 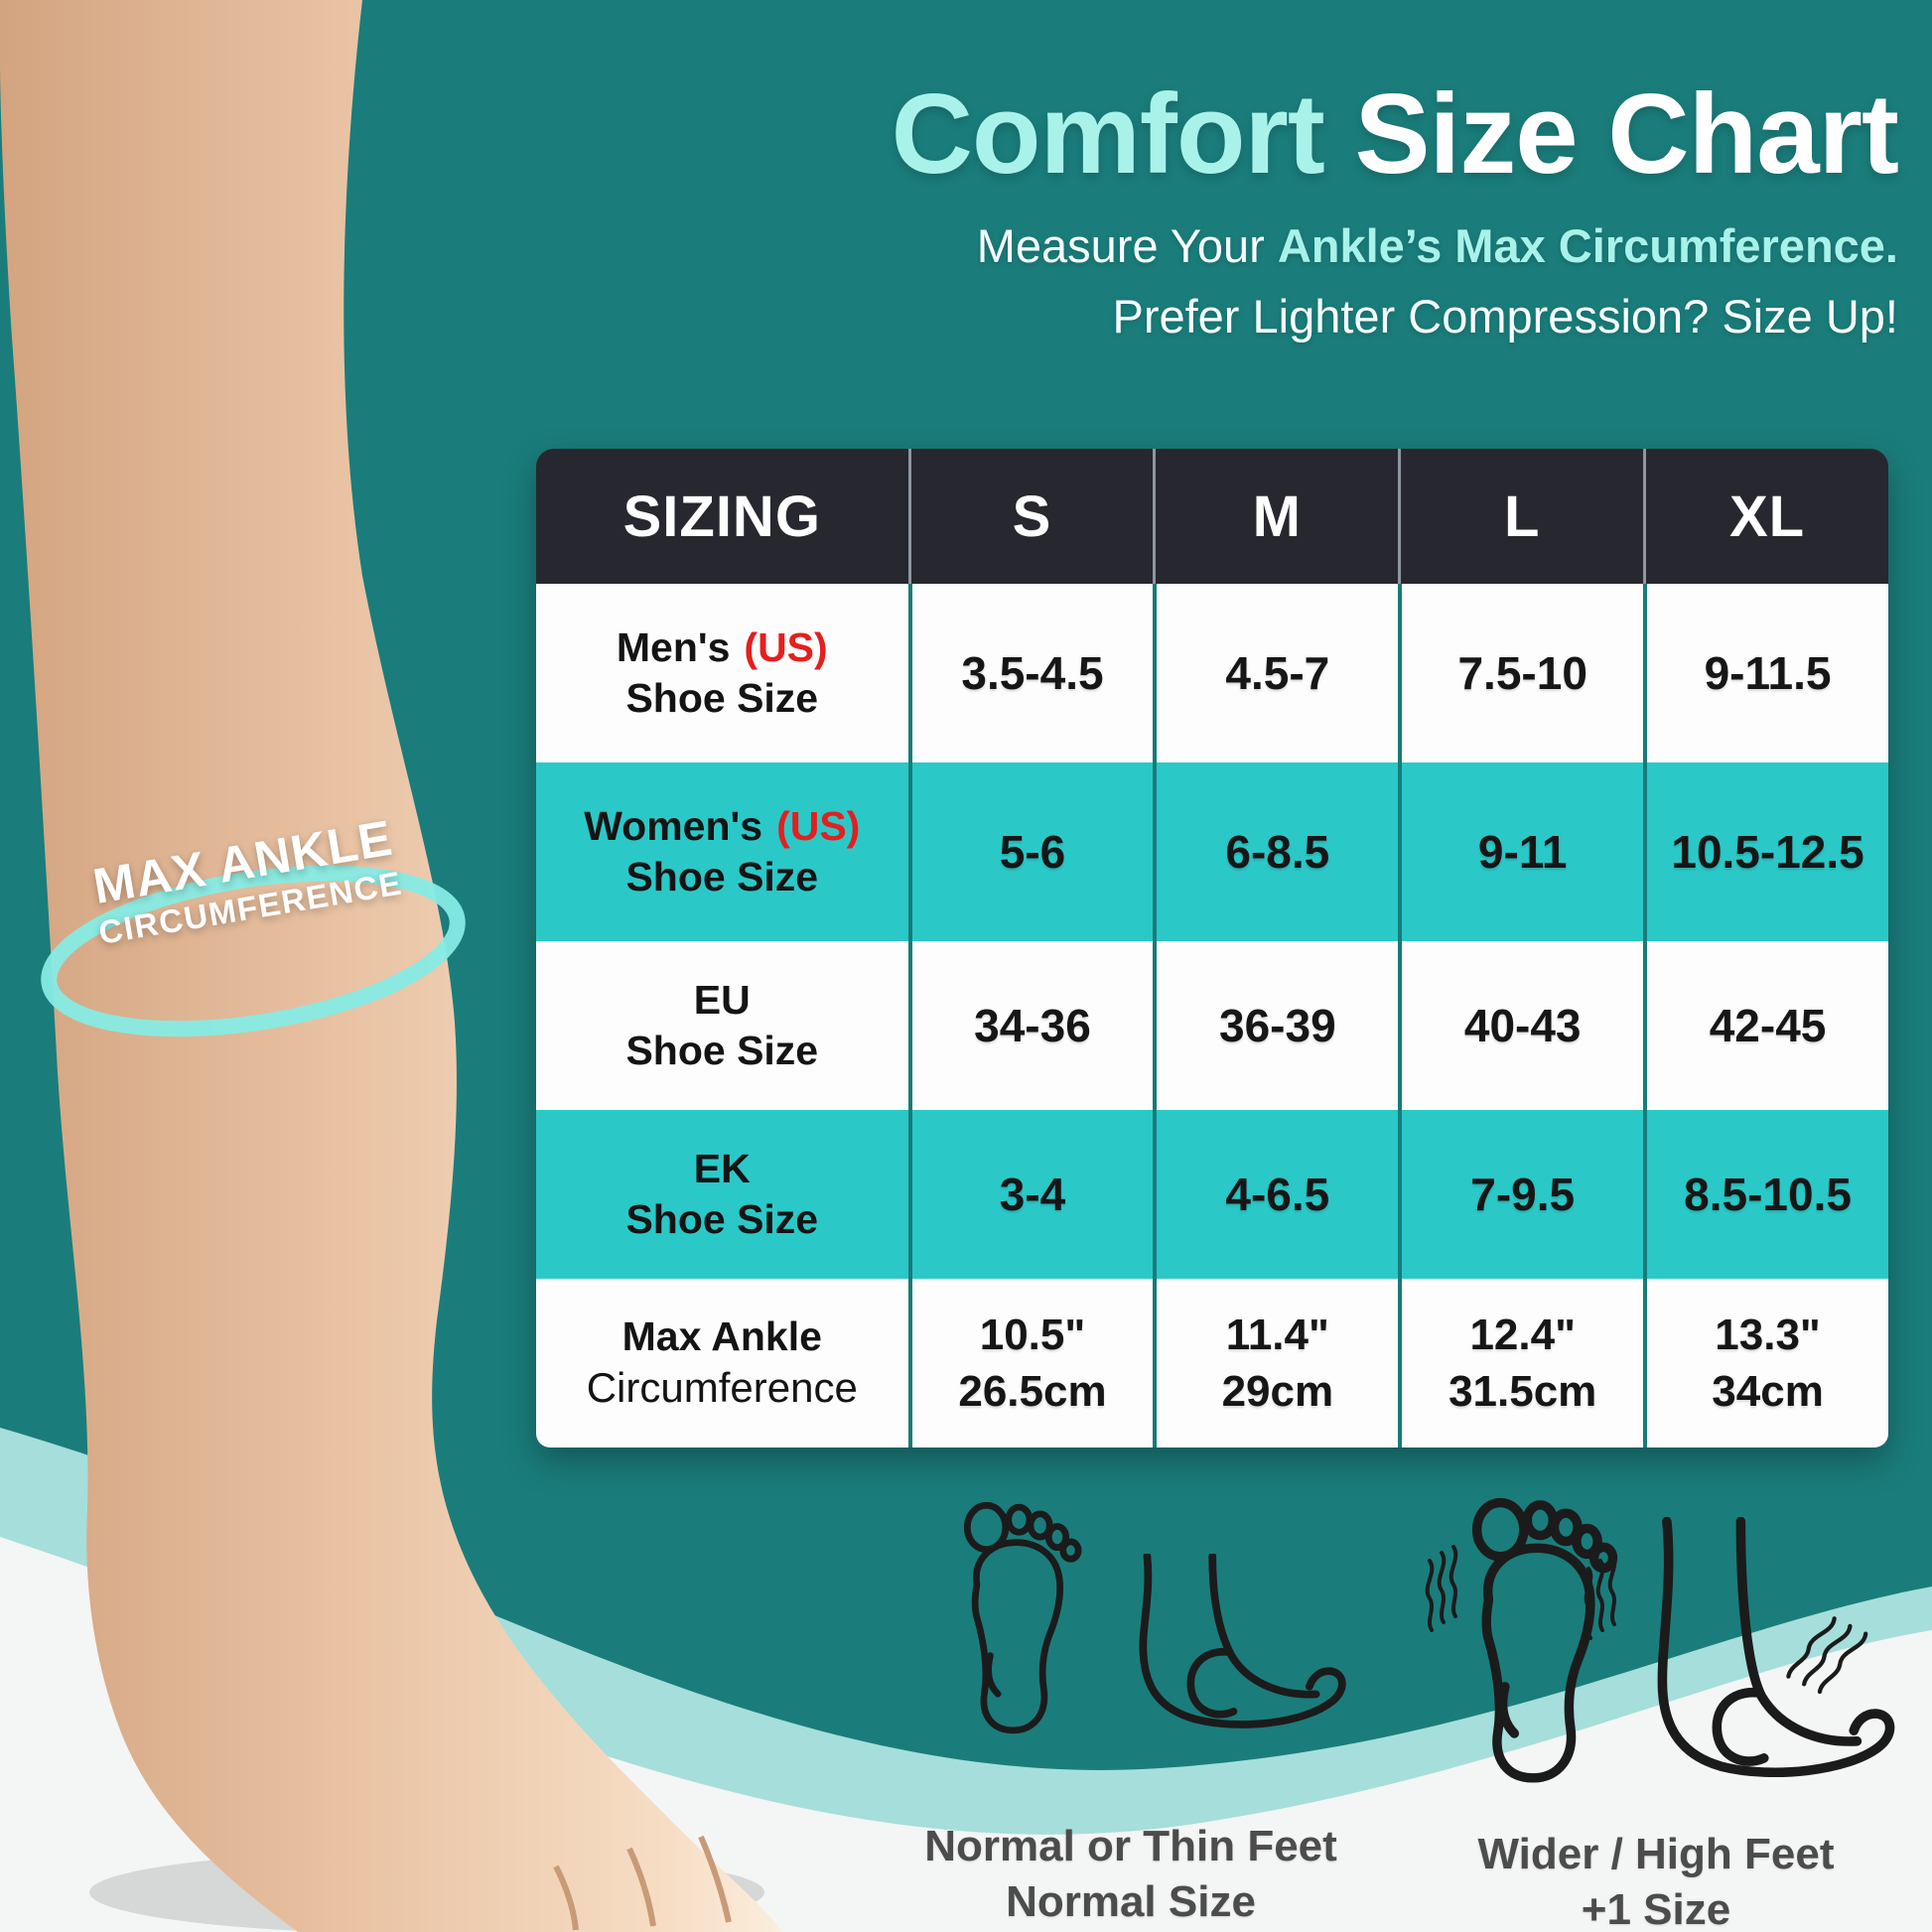 What do you see at coordinates (1520, 516) in the screenshot?
I see `header-cell-l: L` at bounding box center [1520, 516].